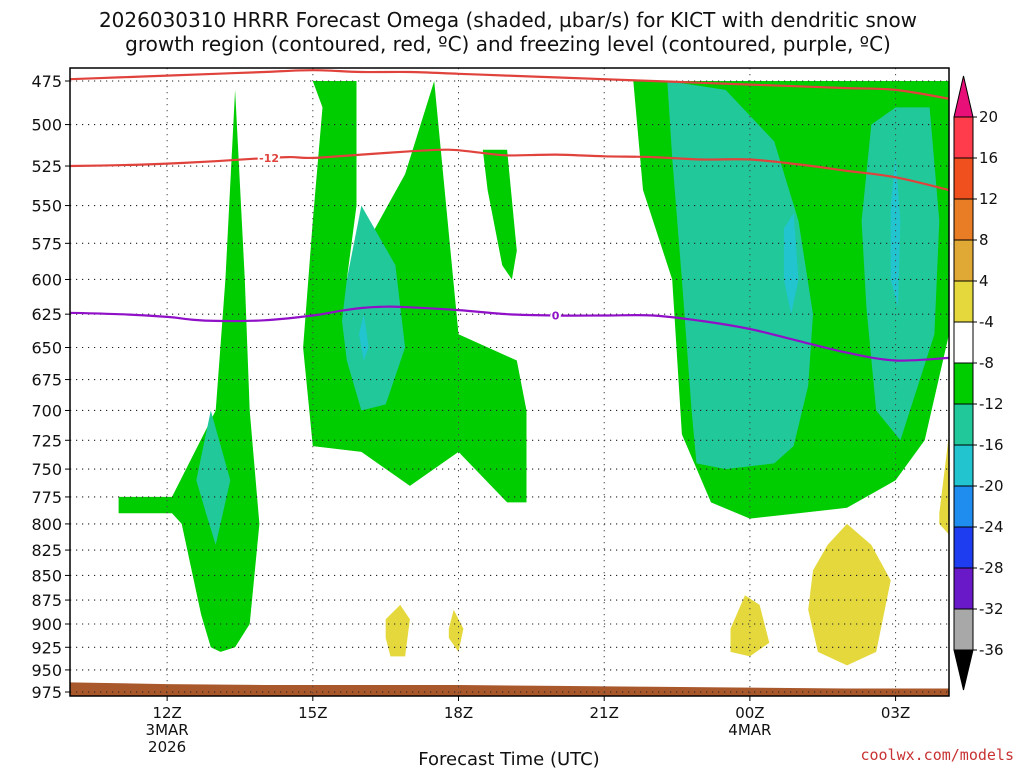  What do you see at coordinates (508, 758) in the screenshot?
I see `x-axis-label: Forecast Time (UTC)` at bounding box center [508, 758].